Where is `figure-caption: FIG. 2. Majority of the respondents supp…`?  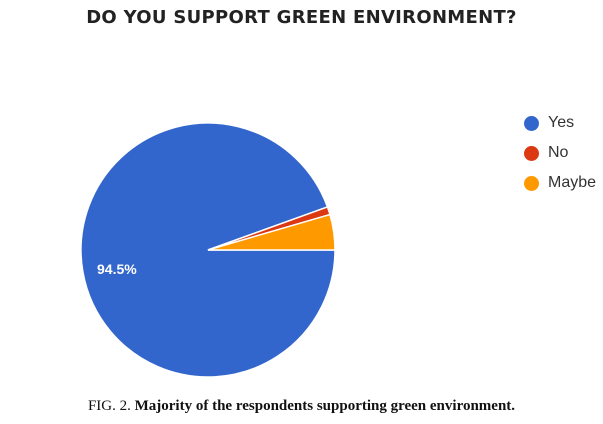 figure-caption: FIG. 2. Majority of the respondents supp… is located at coordinates (301, 406).